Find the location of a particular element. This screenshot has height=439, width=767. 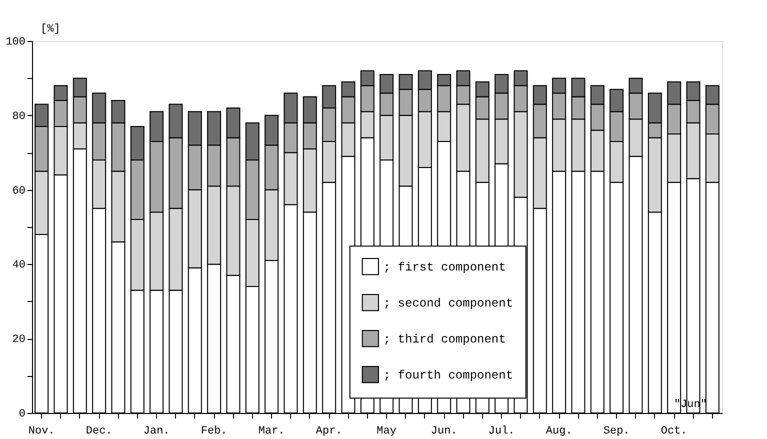

x-tick-label: Dec. is located at coordinates (99, 432).